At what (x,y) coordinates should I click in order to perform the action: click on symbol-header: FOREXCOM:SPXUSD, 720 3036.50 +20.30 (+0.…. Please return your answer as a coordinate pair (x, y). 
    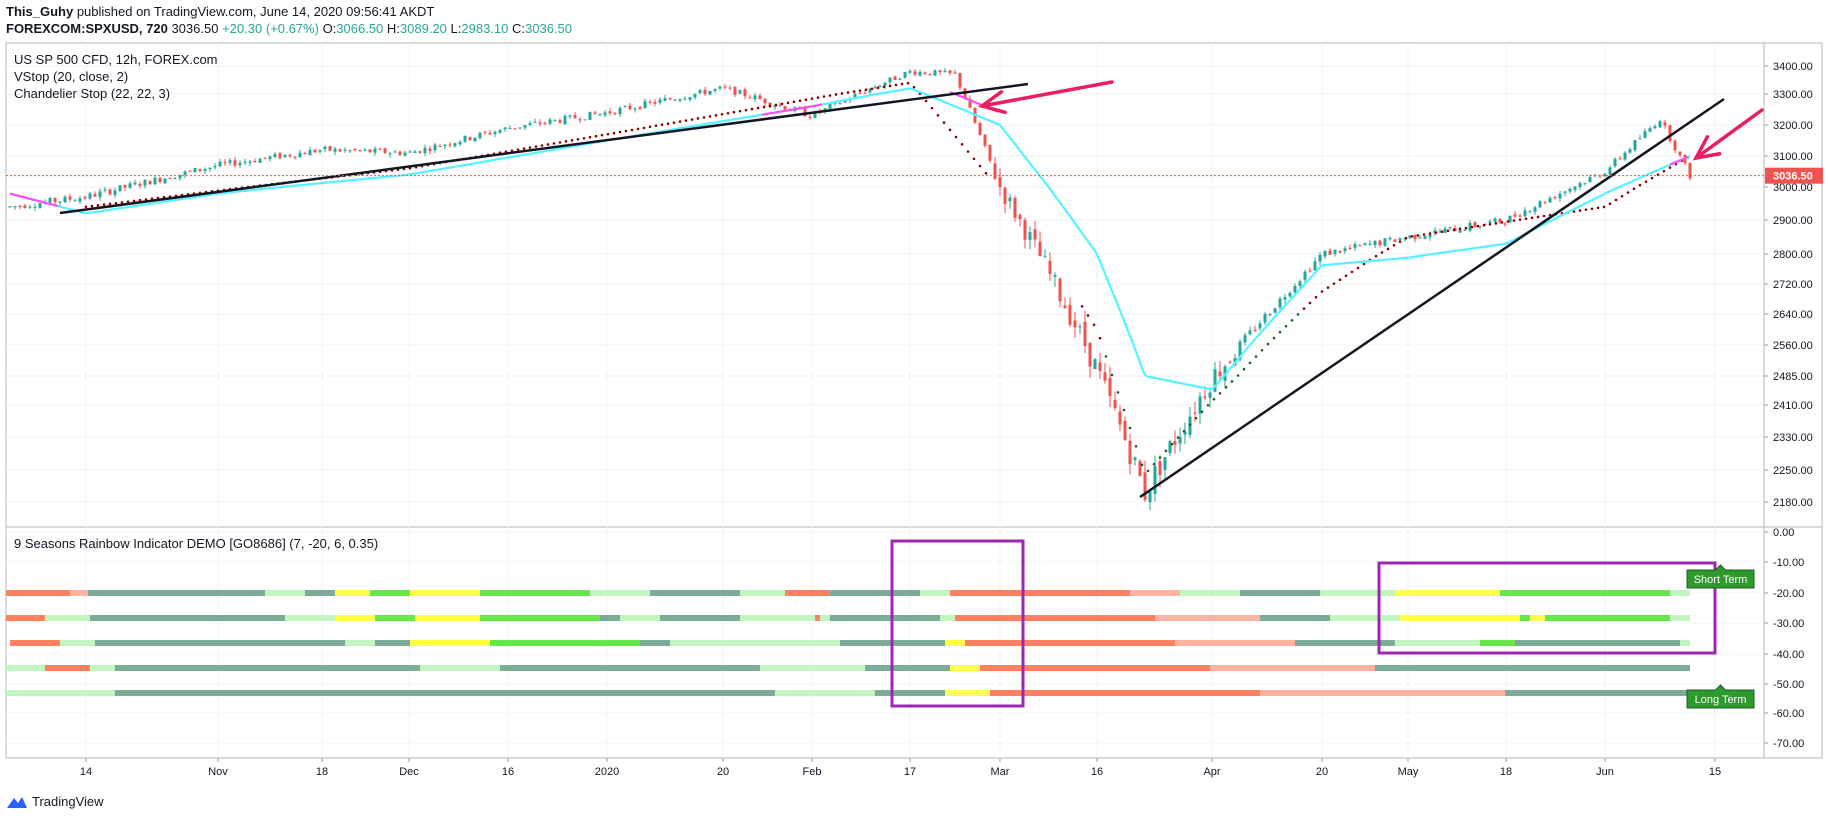
    Looking at the image, I should click on (289, 28).